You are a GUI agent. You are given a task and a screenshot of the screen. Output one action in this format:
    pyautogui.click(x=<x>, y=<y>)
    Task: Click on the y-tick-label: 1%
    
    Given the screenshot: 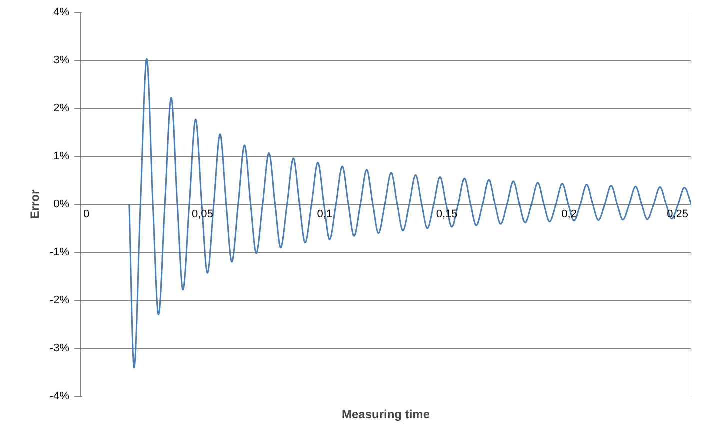 What is the action you would take?
    pyautogui.click(x=62, y=156)
    